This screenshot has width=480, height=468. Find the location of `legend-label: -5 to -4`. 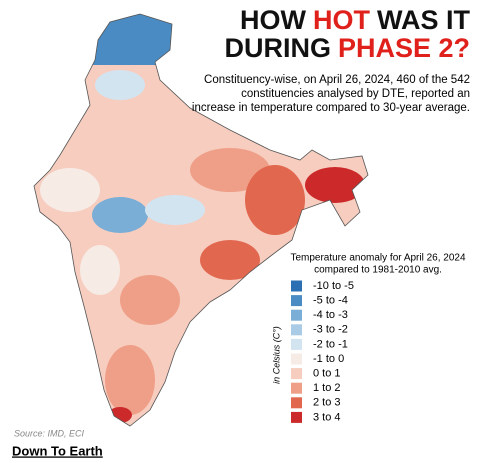

legend-label: -5 to -4 is located at coordinates (330, 301).